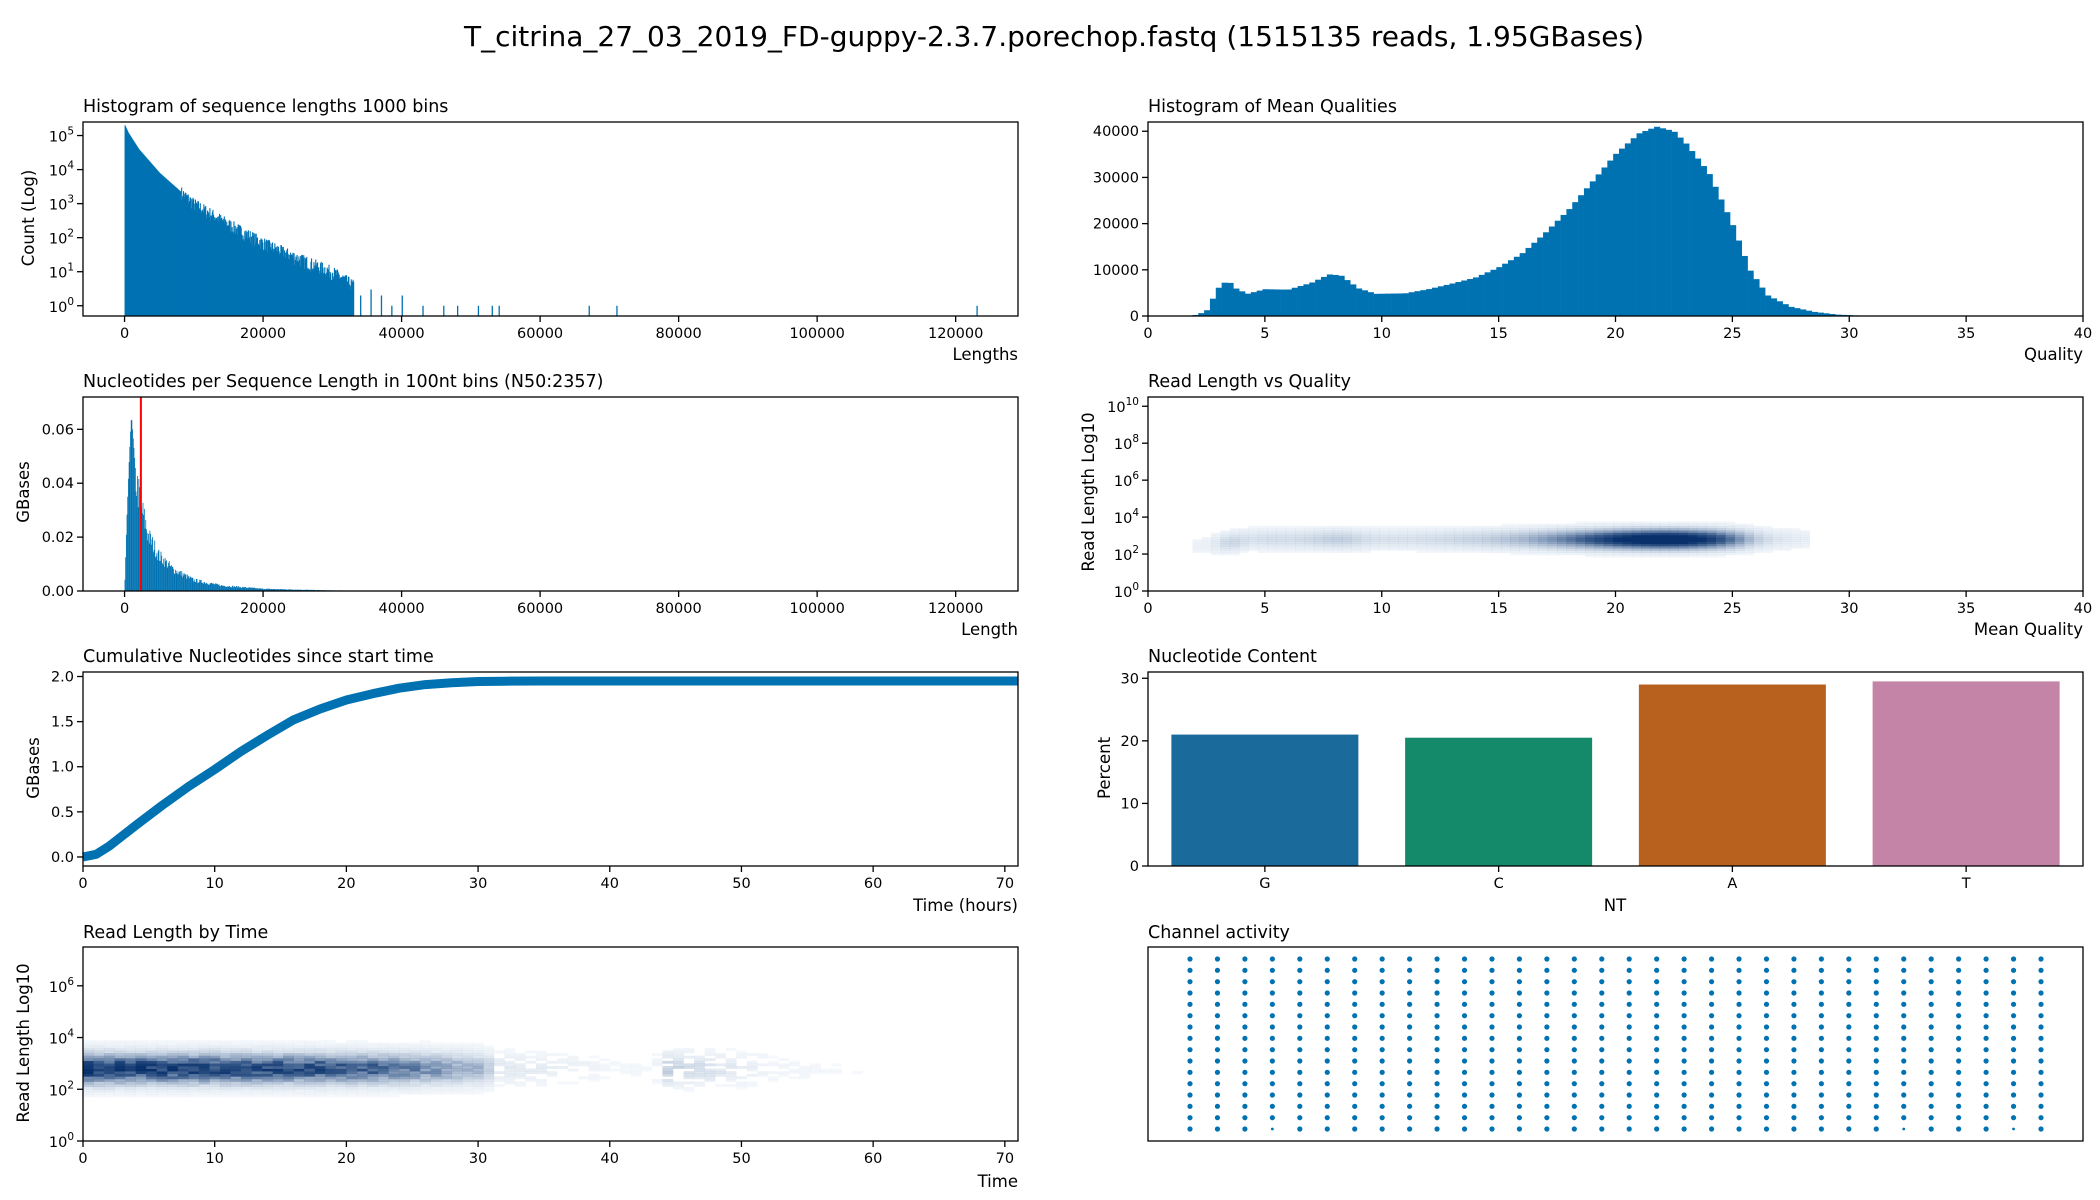 This screenshot has width=2100, height=1200. What do you see at coordinates (1849, 609) in the screenshot?
I see `length-vs-quality-xtick-label: 30` at bounding box center [1849, 609].